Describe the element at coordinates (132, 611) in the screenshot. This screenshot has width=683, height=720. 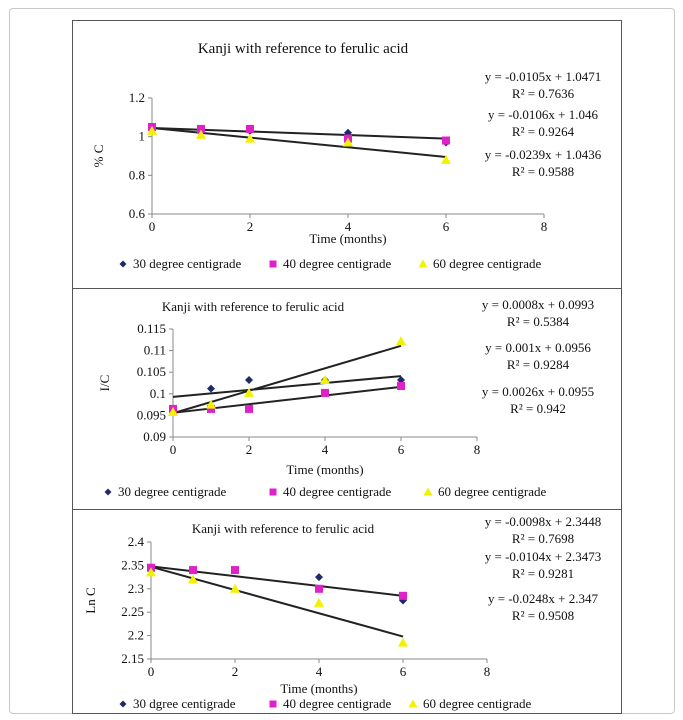
I see `y-tick-label: 2.25` at that location.